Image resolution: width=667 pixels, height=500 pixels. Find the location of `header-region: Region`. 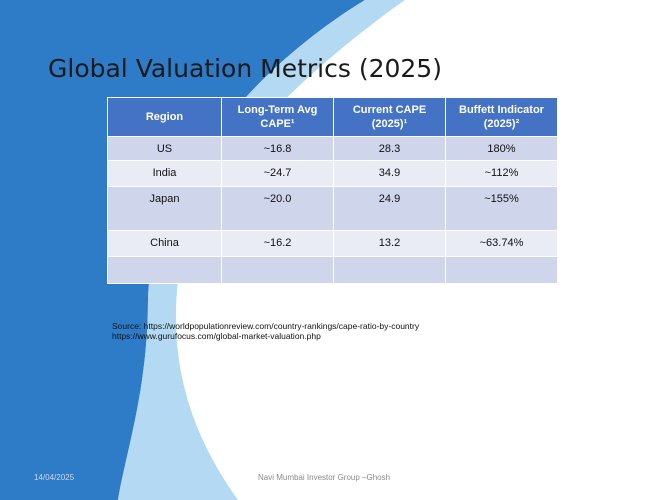

header-region: Region is located at coordinates (164, 117).